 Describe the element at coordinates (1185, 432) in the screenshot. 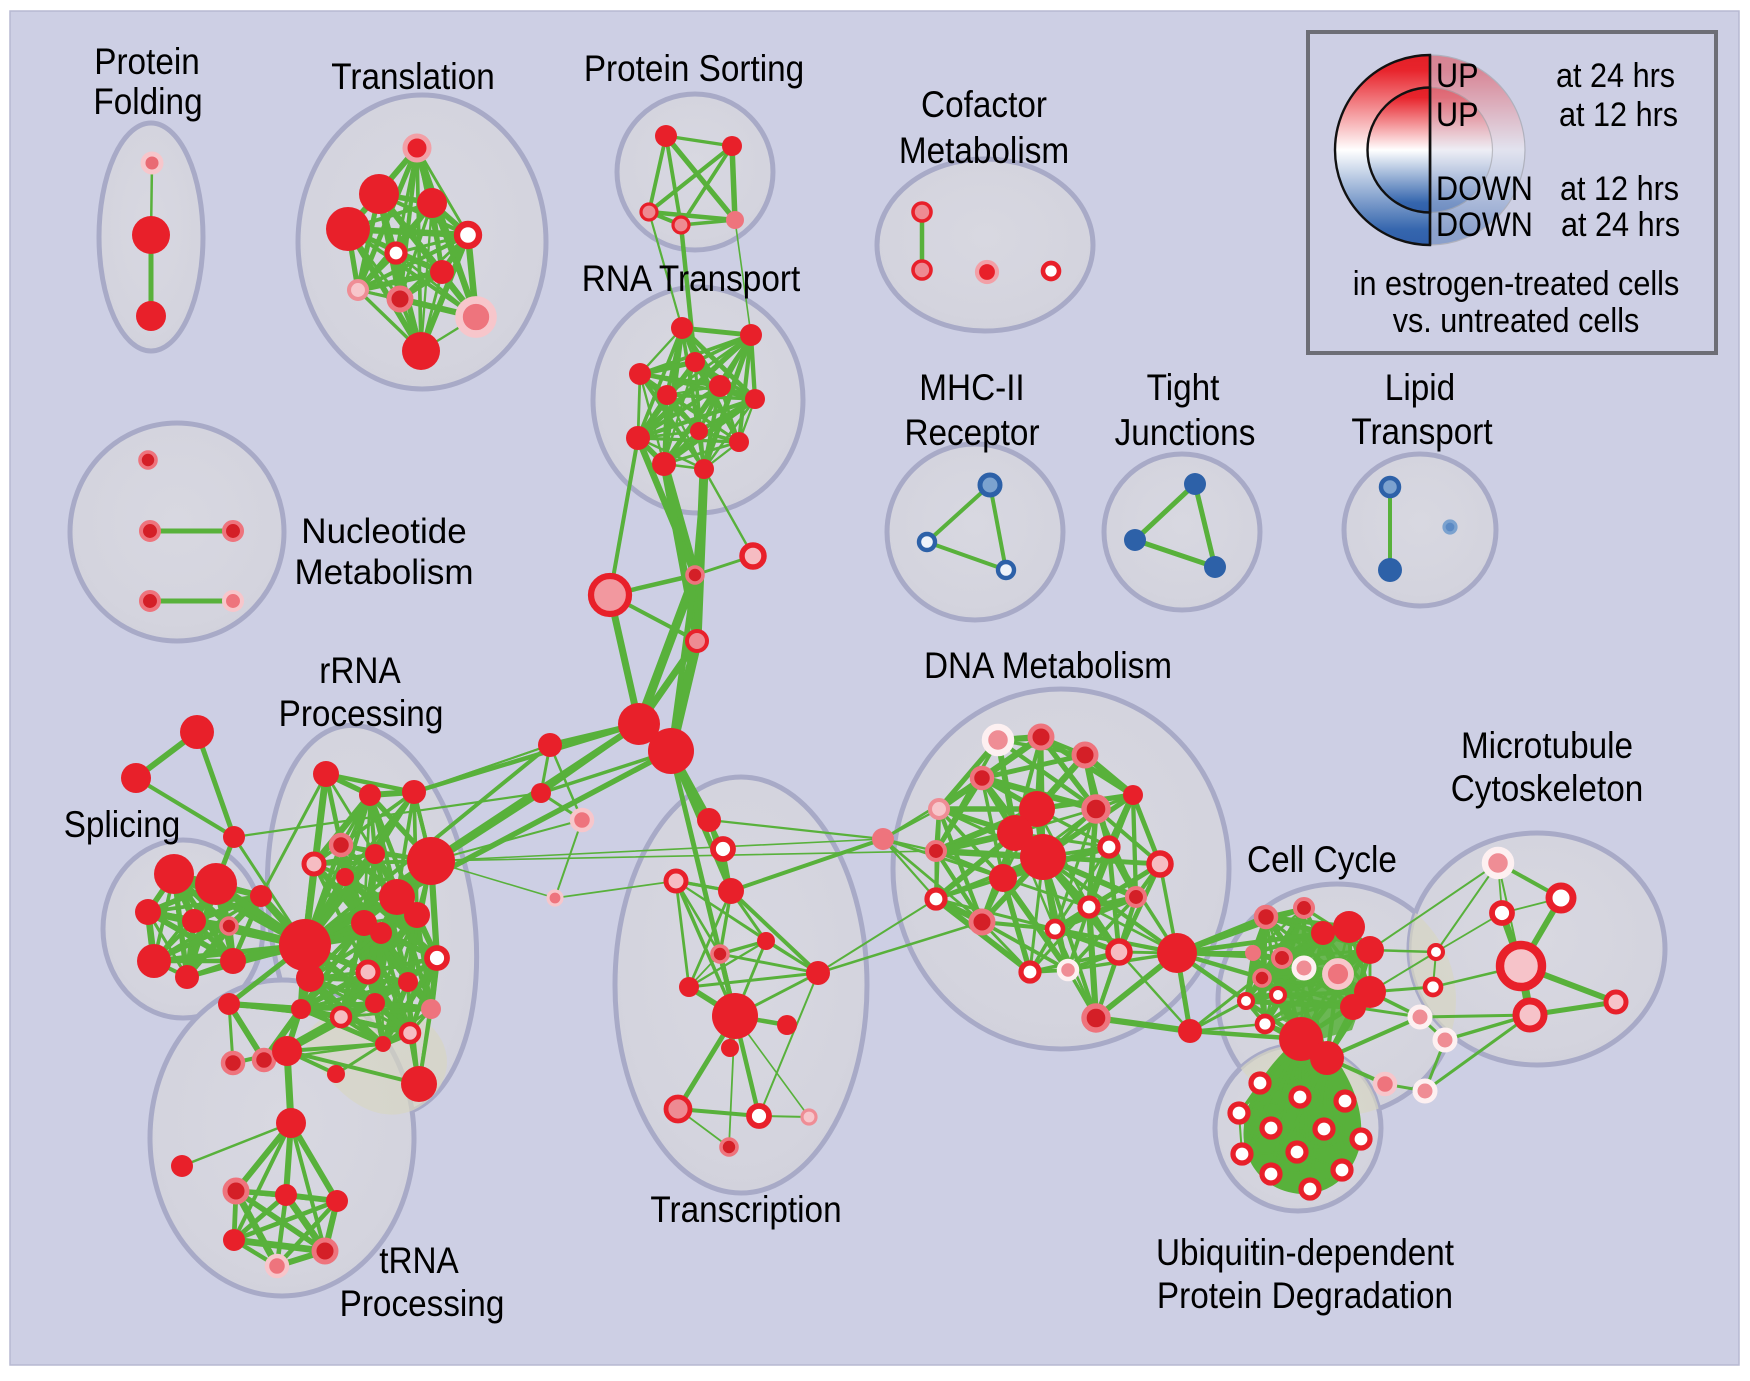

I see `svg-text: Junctions` at that location.